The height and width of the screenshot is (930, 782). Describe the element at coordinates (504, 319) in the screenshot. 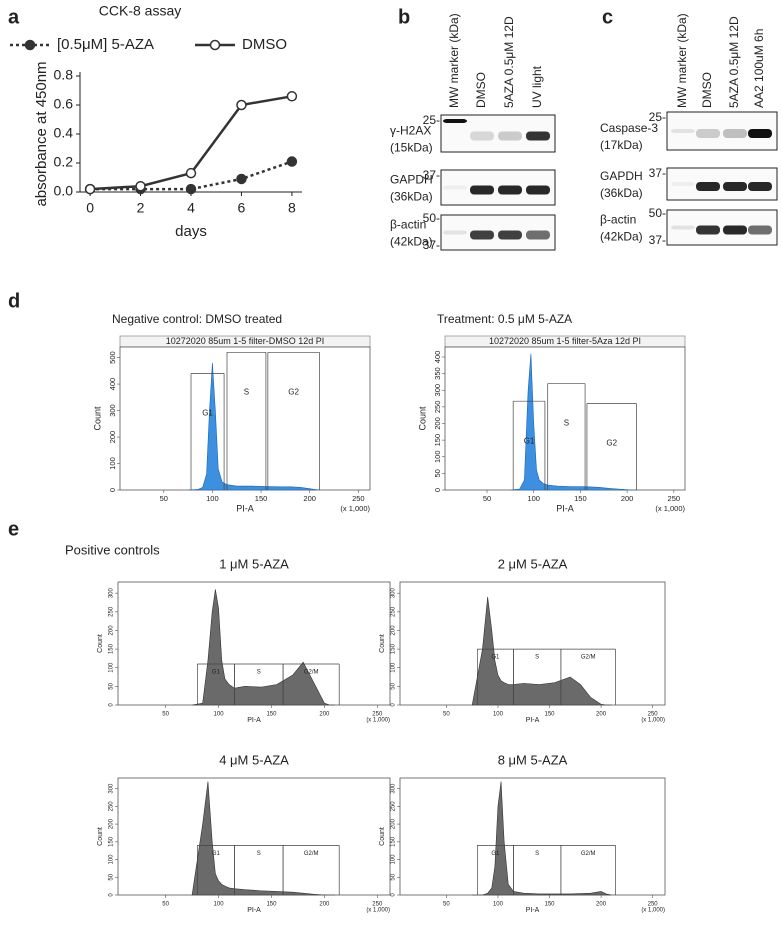

I see `plot-title: Treatment: 0.5 μM 5-AZA` at that location.